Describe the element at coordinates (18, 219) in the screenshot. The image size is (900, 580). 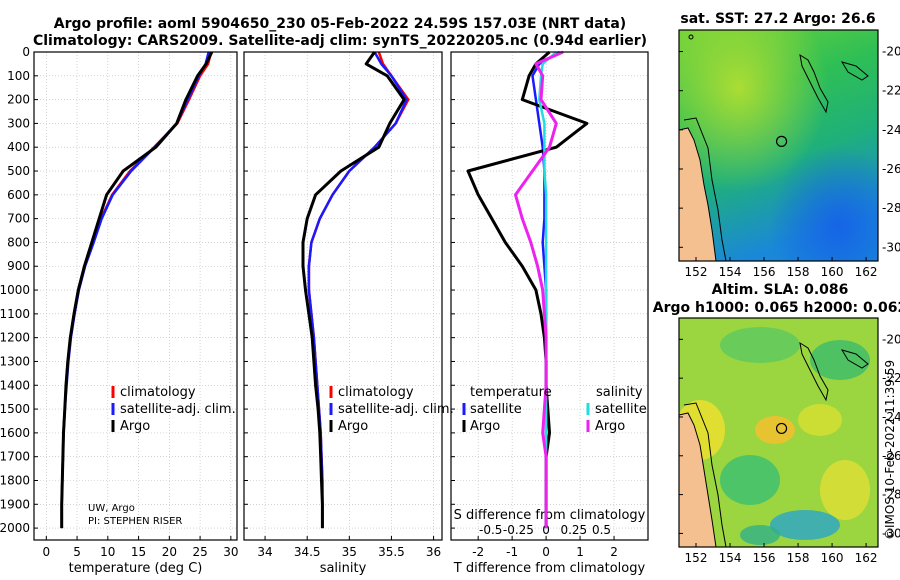
I see `y-tick-label: 700` at that location.